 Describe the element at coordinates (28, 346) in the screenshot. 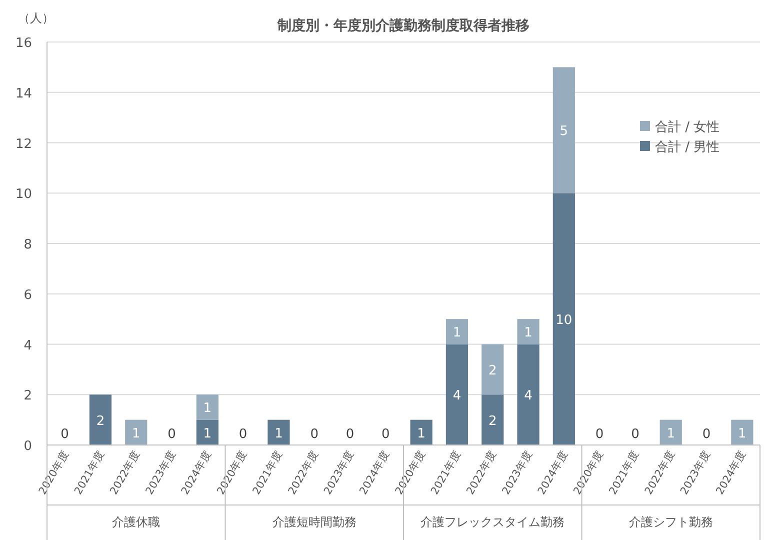

I see `y-tick-label: 4` at that location.